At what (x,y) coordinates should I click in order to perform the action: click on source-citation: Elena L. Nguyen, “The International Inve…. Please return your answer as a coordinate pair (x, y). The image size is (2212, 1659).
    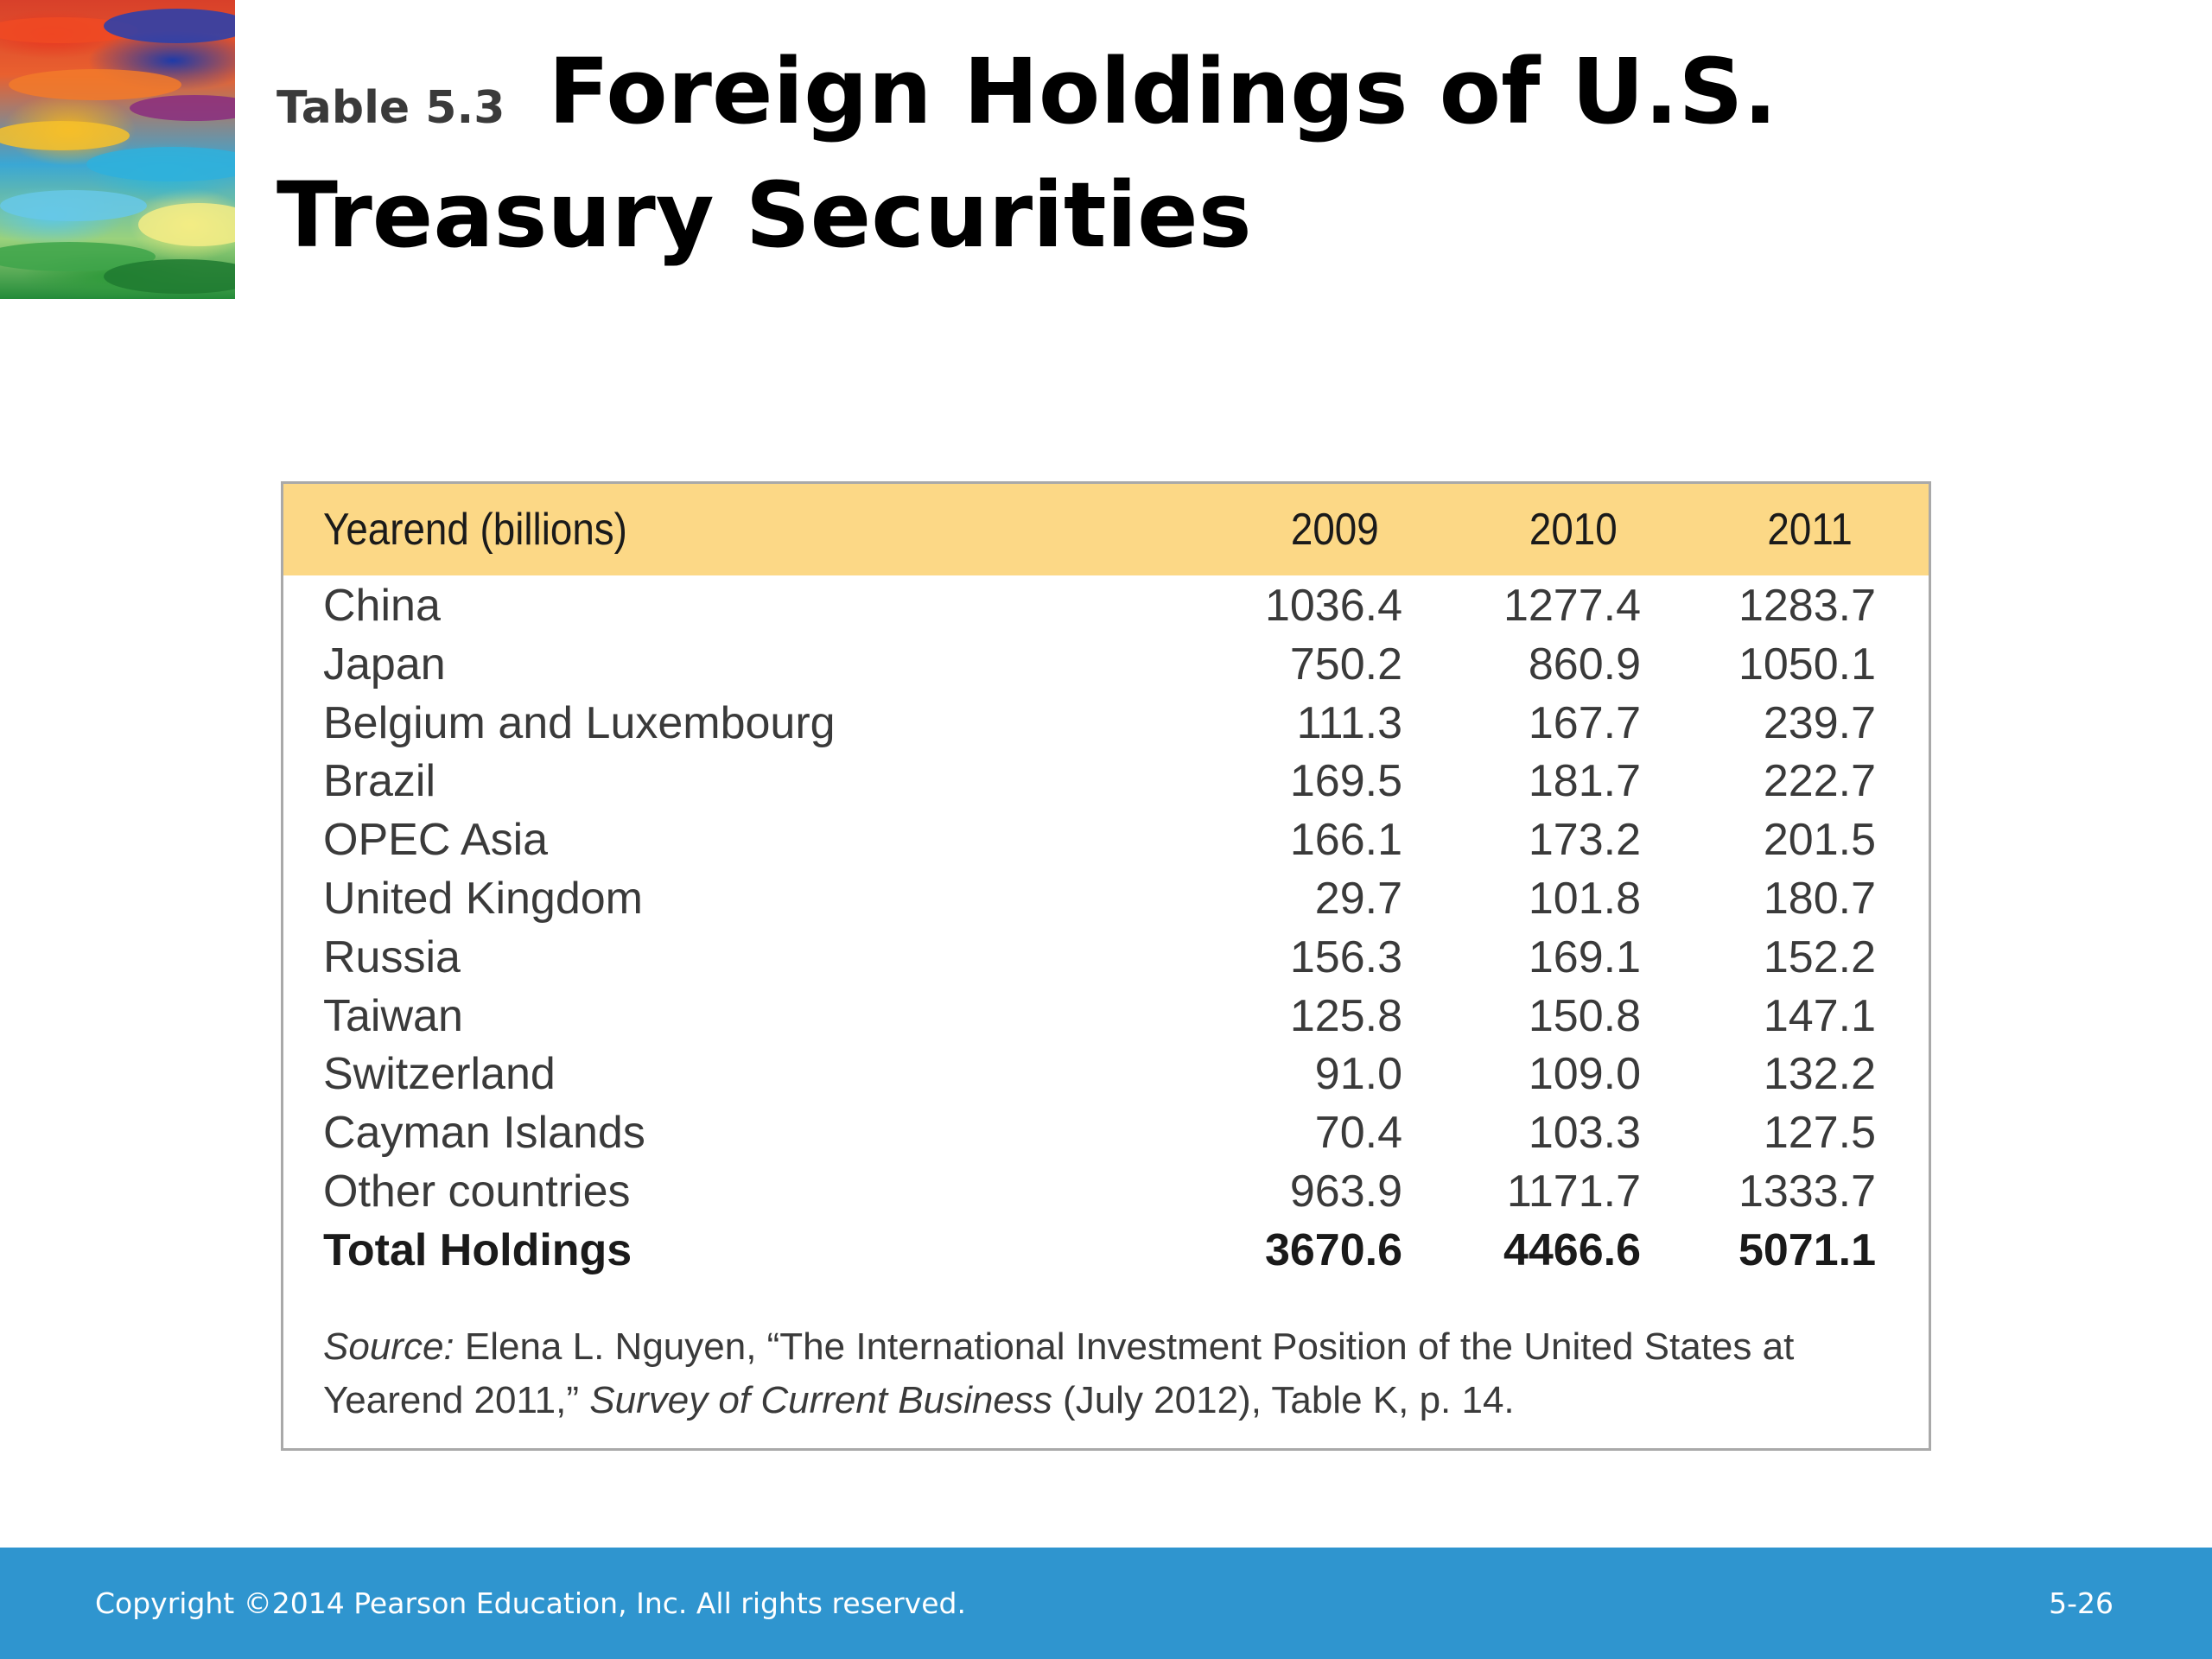
    Looking at the image, I should click on (1059, 1373).